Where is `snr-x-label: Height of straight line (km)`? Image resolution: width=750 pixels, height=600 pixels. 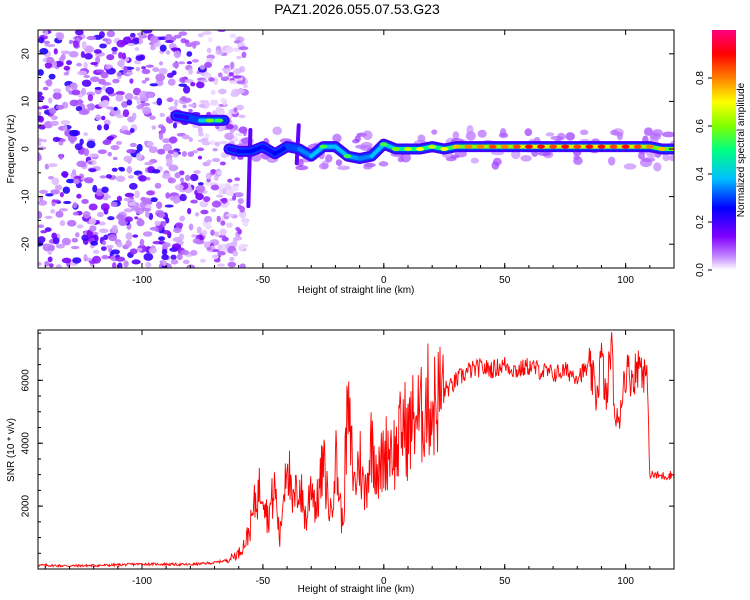 snr-x-label: Height of straight line (km) is located at coordinates (356, 589).